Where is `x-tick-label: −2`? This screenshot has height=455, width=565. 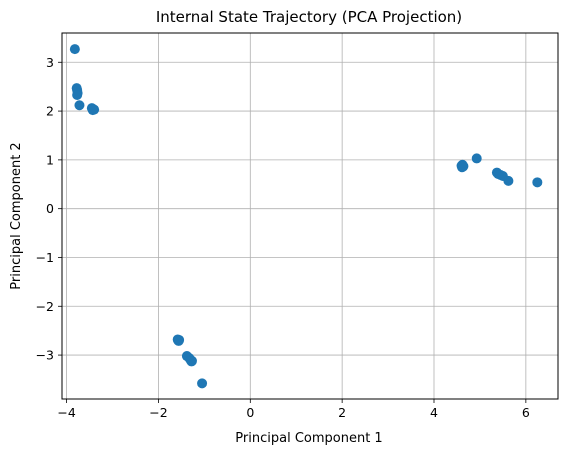
x-tick-label: −2 is located at coordinates (158, 412).